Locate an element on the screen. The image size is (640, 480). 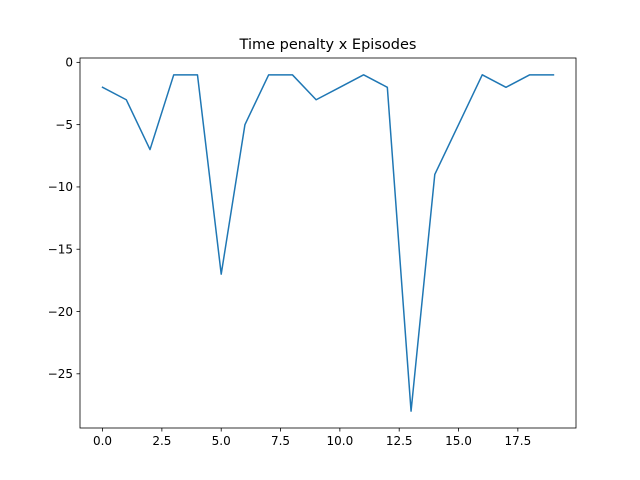
x-tick-label: 17.5 is located at coordinates (517, 441).